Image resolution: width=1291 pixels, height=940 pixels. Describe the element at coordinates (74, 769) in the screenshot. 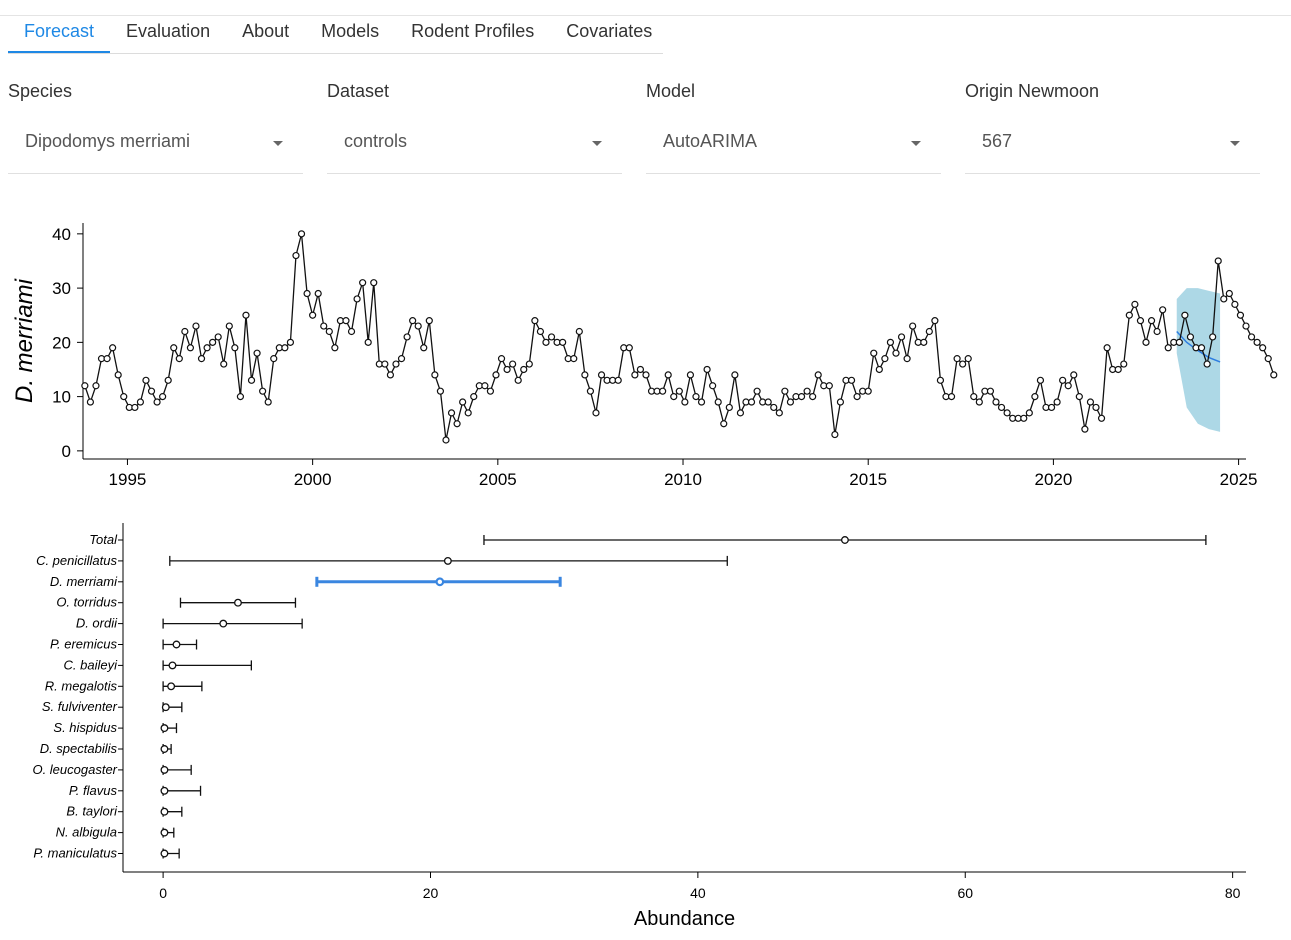

I see `species-label: O. leucogaster` at that location.